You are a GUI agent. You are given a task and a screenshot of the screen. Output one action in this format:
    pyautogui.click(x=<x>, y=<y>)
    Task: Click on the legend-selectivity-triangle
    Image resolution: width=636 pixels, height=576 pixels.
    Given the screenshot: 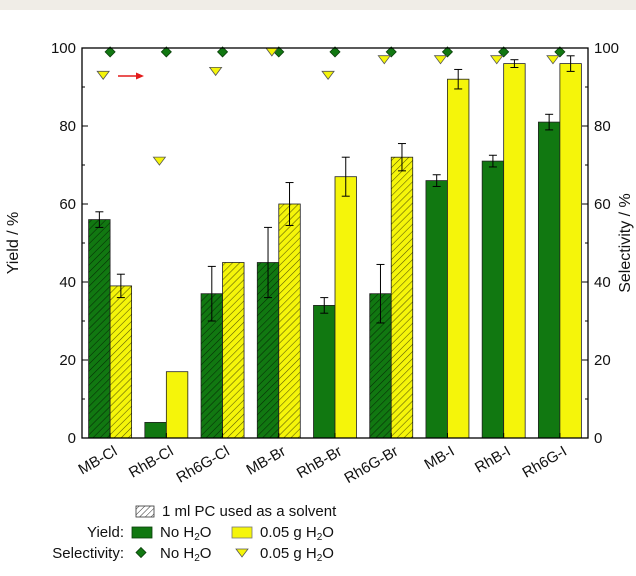 What is the action you would take?
    pyautogui.click(x=242, y=553)
    